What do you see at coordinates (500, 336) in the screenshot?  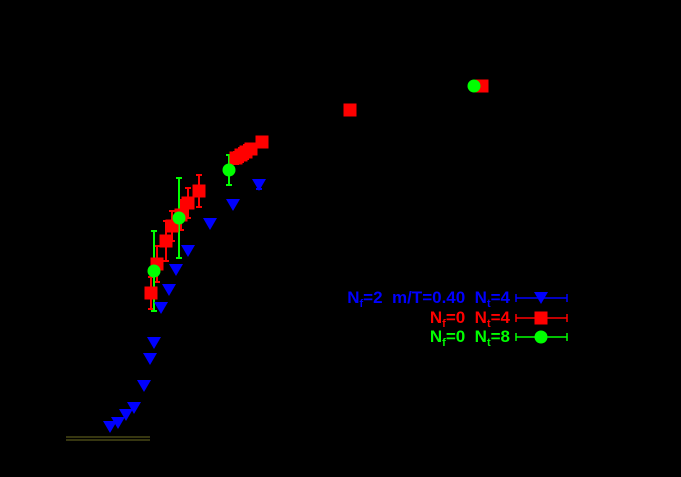 I see `legend-text: =8` at bounding box center [500, 336].